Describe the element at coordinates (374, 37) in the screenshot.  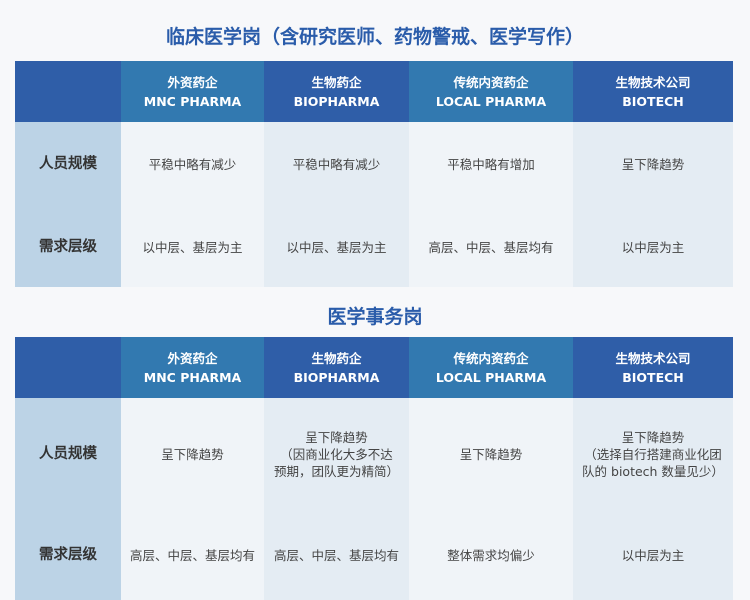
I see `section-title-clinical: 临床医学岗（含研究医师、药物警戒、医学写作）` at that location.